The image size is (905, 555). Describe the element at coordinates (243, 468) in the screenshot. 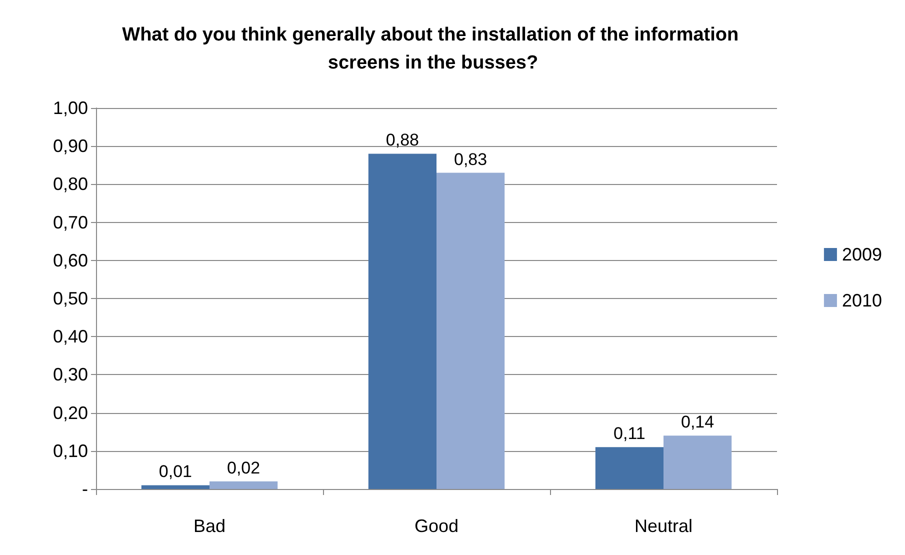

I see `data-label: 0,02` at that location.